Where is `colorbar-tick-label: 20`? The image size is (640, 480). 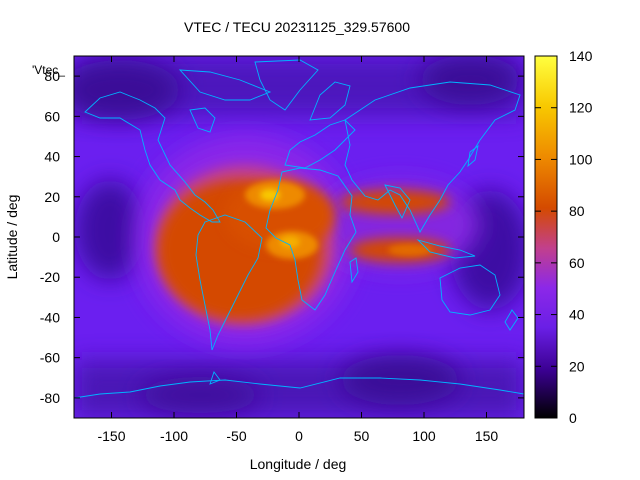 colorbar-tick-label: 20 is located at coordinates (577, 366).